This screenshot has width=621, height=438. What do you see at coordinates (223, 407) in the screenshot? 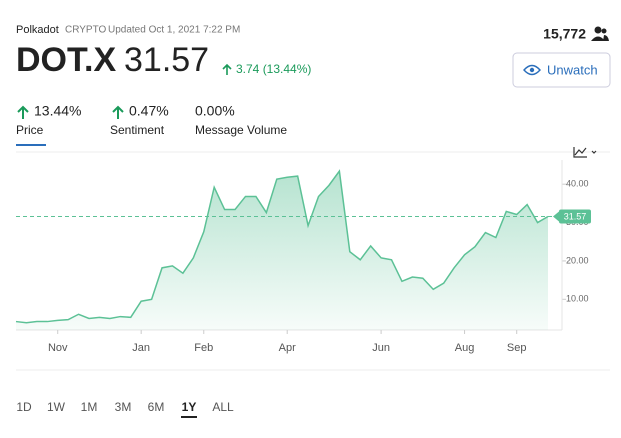
I see `range-button: ALL` at bounding box center [223, 407].